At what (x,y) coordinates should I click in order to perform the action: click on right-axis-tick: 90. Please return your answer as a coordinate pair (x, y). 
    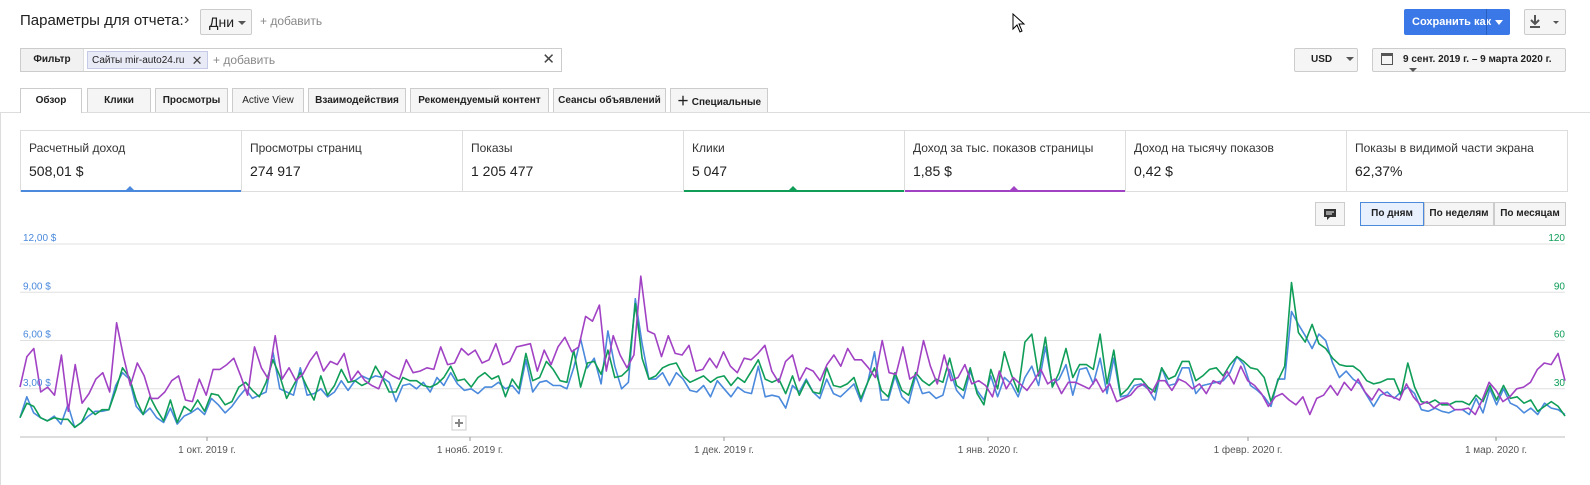
    Looking at the image, I should click on (1560, 286).